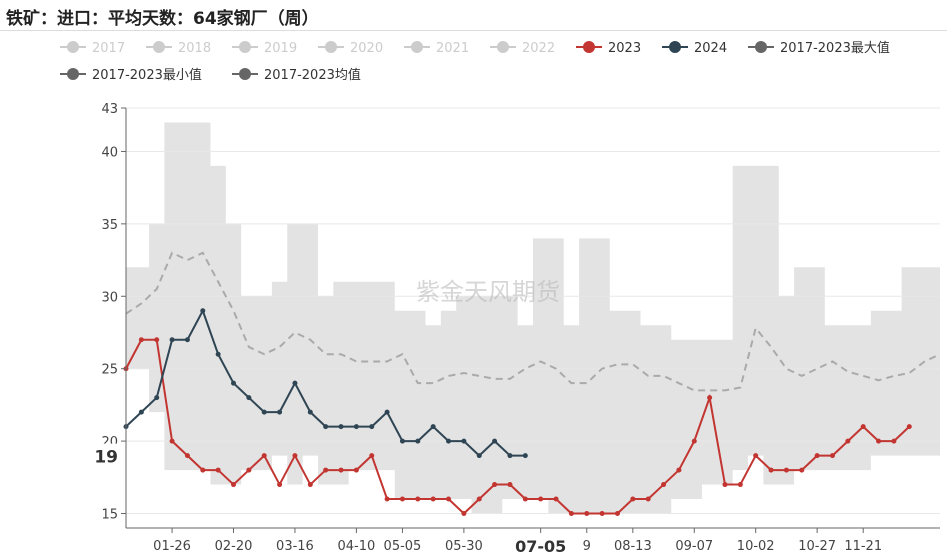 This screenshot has width=947, height=557. What do you see at coordinates (147, 75) in the screenshot?
I see `legend-label: 2017-2023最小值` at bounding box center [147, 75].